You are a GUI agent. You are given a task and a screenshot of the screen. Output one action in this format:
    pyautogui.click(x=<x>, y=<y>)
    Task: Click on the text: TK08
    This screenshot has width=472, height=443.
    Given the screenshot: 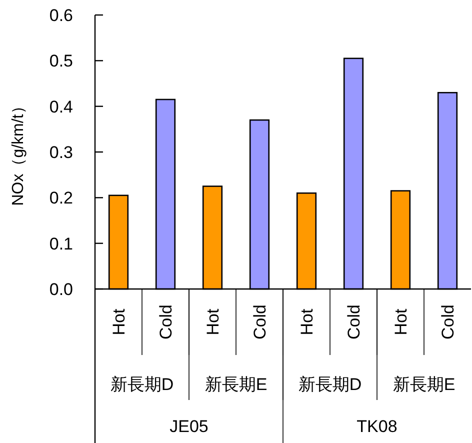 What is the action you would take?
    pyautogui.click(x=377, y=426)
    